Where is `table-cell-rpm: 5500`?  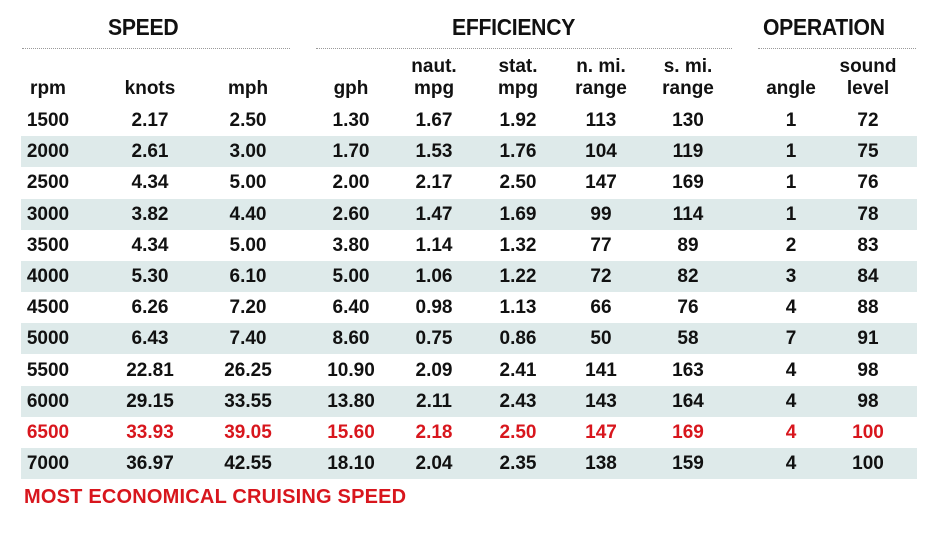
table-cell-rpm: 5500 is located at coordinates (48, 370).